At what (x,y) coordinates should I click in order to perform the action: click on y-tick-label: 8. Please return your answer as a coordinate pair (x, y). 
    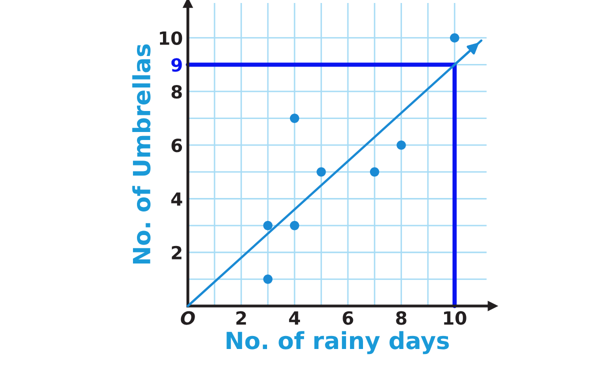
    Looking at the image, I should click on (177, 91).